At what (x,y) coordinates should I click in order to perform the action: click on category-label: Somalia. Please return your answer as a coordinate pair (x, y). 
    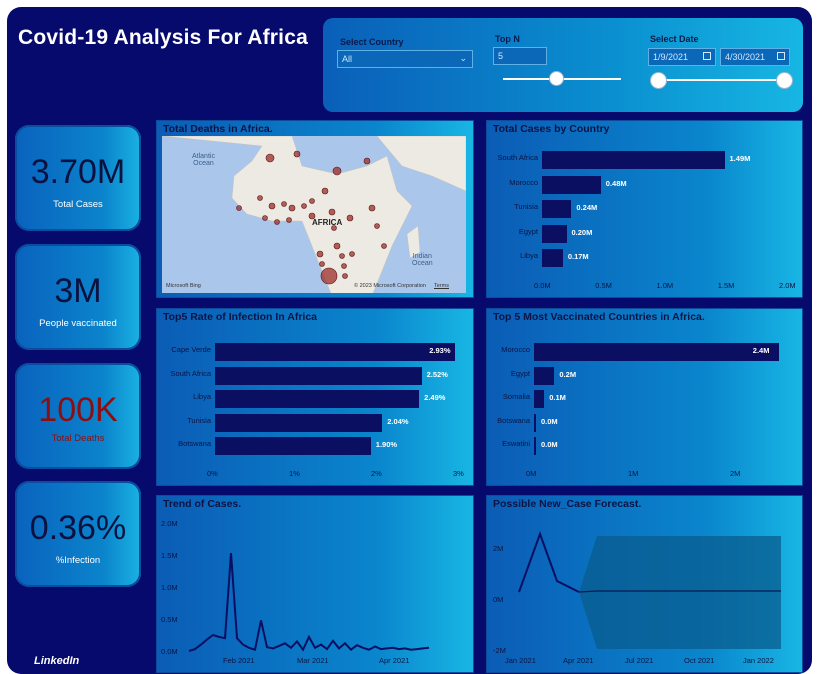
    Looking at the image, I should click on (516, 396).